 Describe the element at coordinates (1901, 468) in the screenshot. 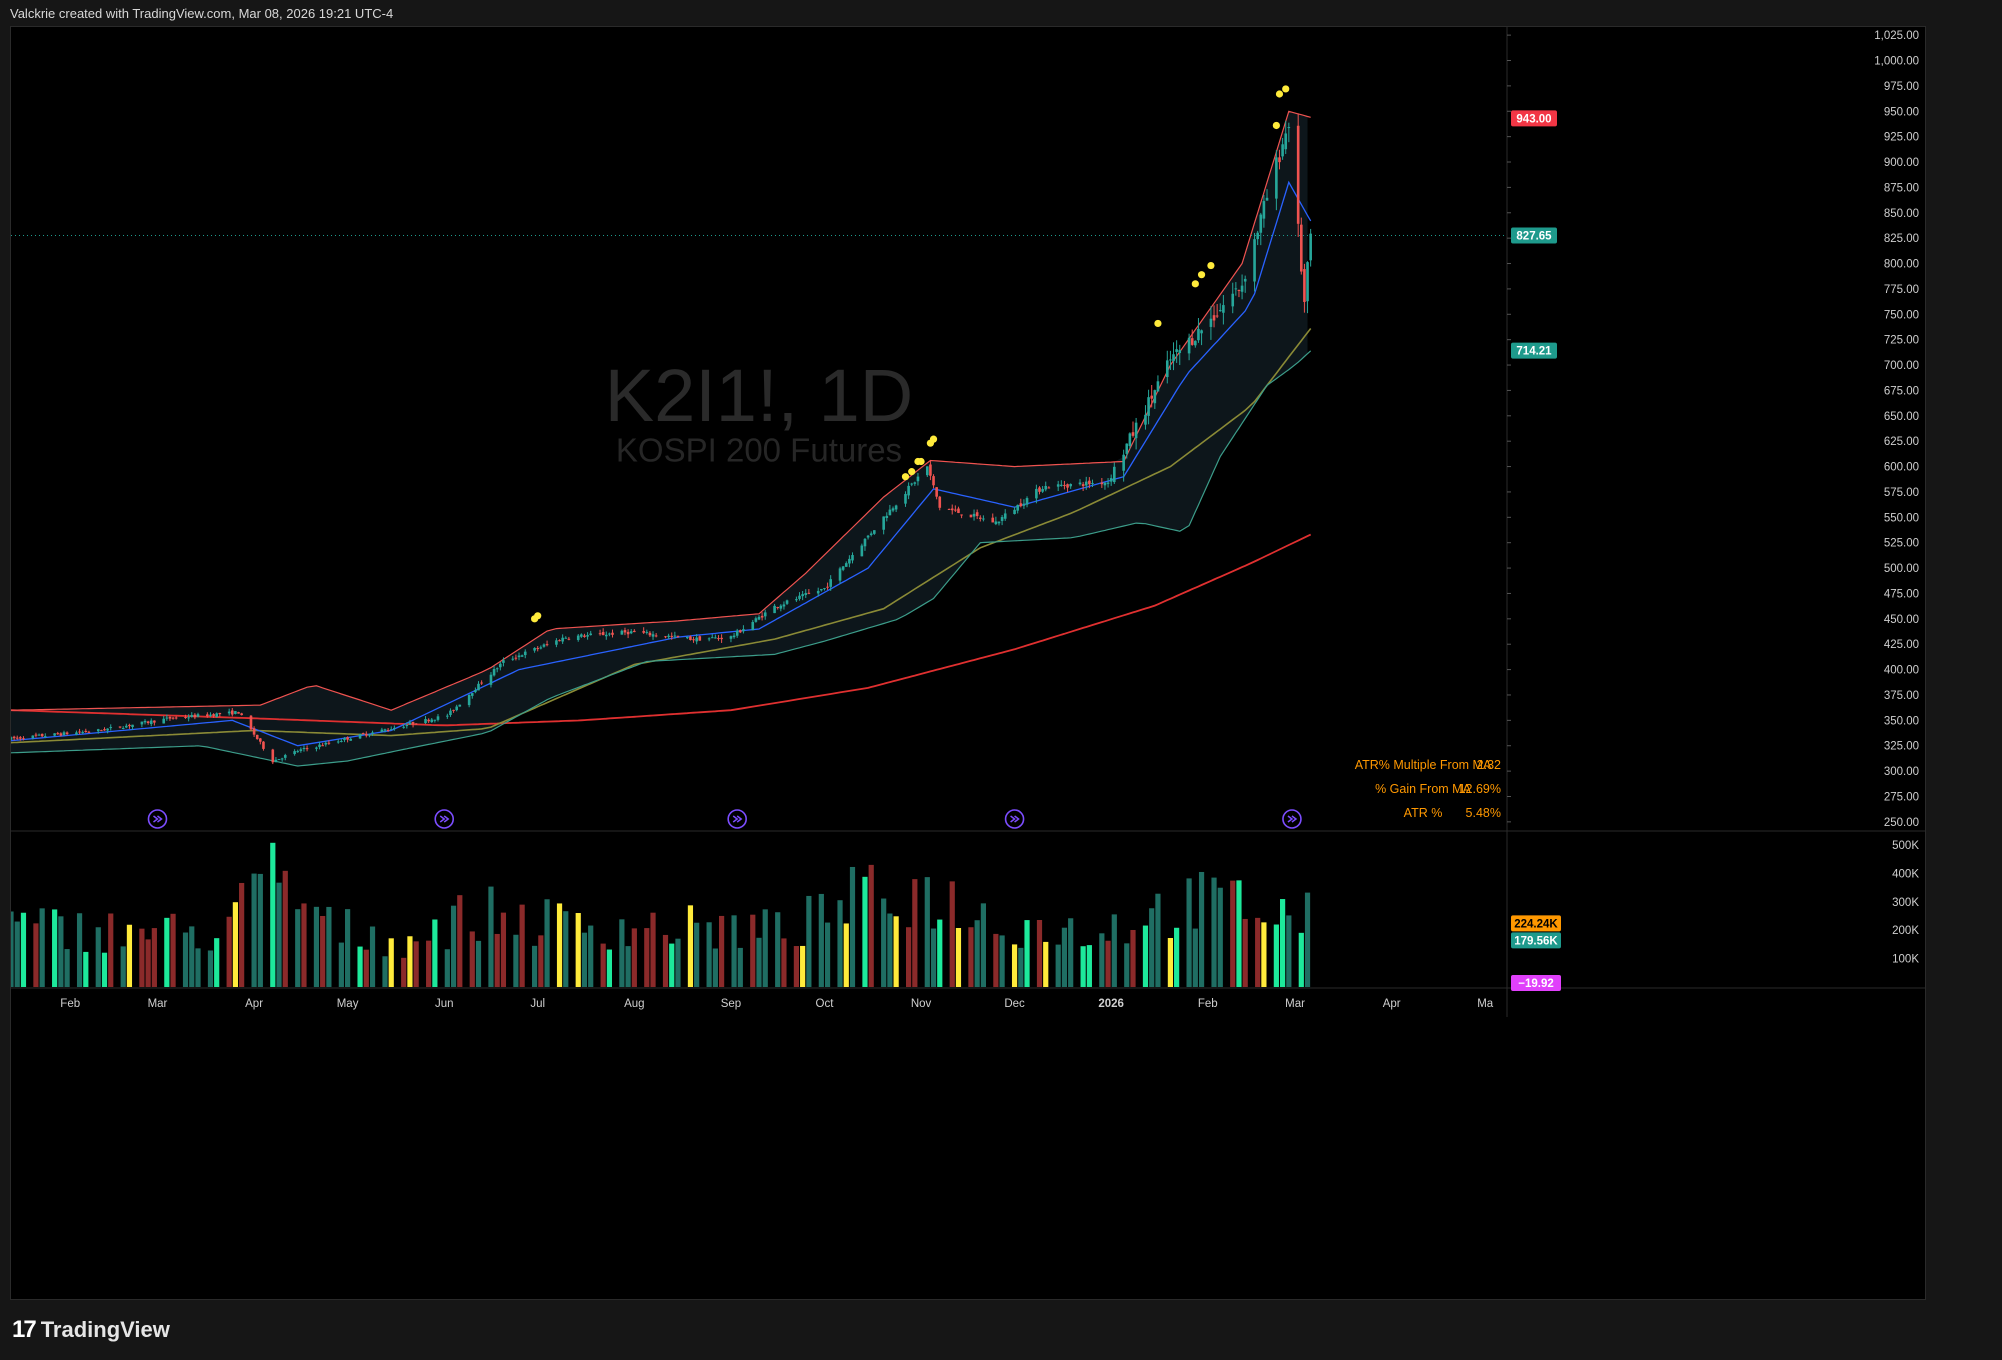

I see `price-tick-label: 600.00` at that location.